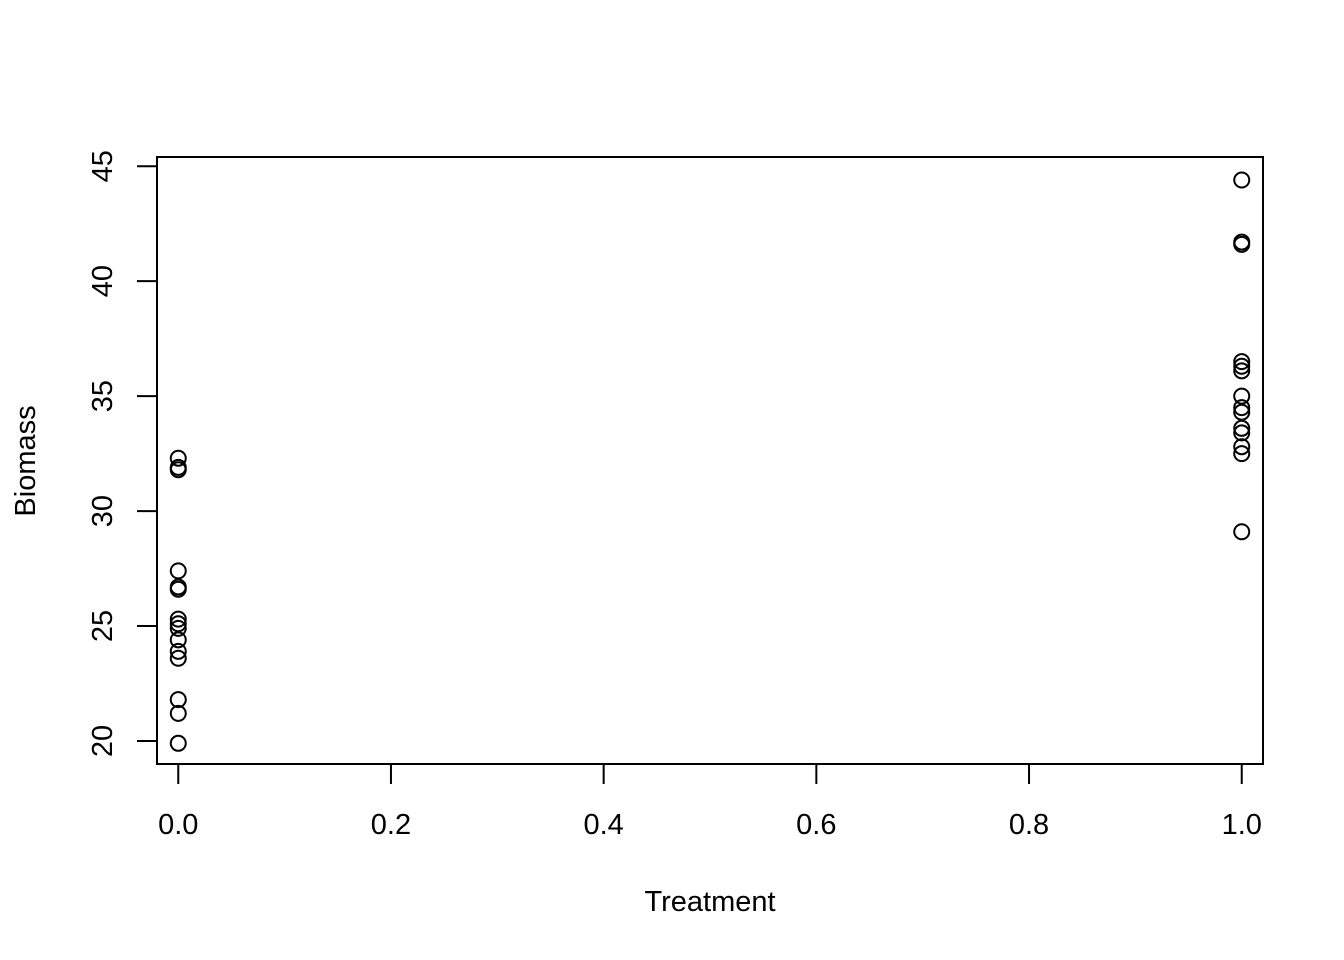 Image resolution: width=1344 pixels, height=960 pixels. I want to click on x-tick-label: 0.0, so click(178, 825).